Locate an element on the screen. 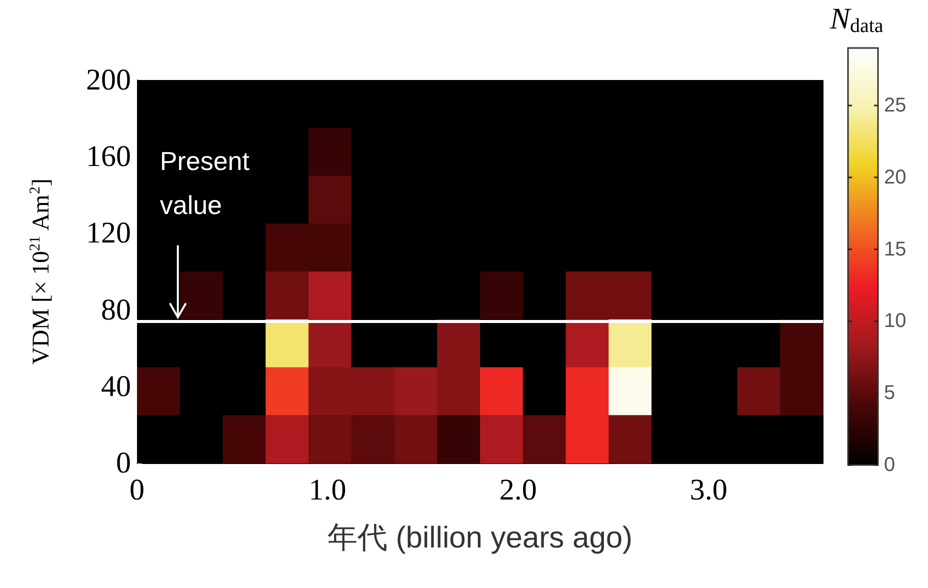 This screenshot has height=588, width=928. y-axis-title: VDM [× 1021 Am2] is located at coordinates (41, 271).